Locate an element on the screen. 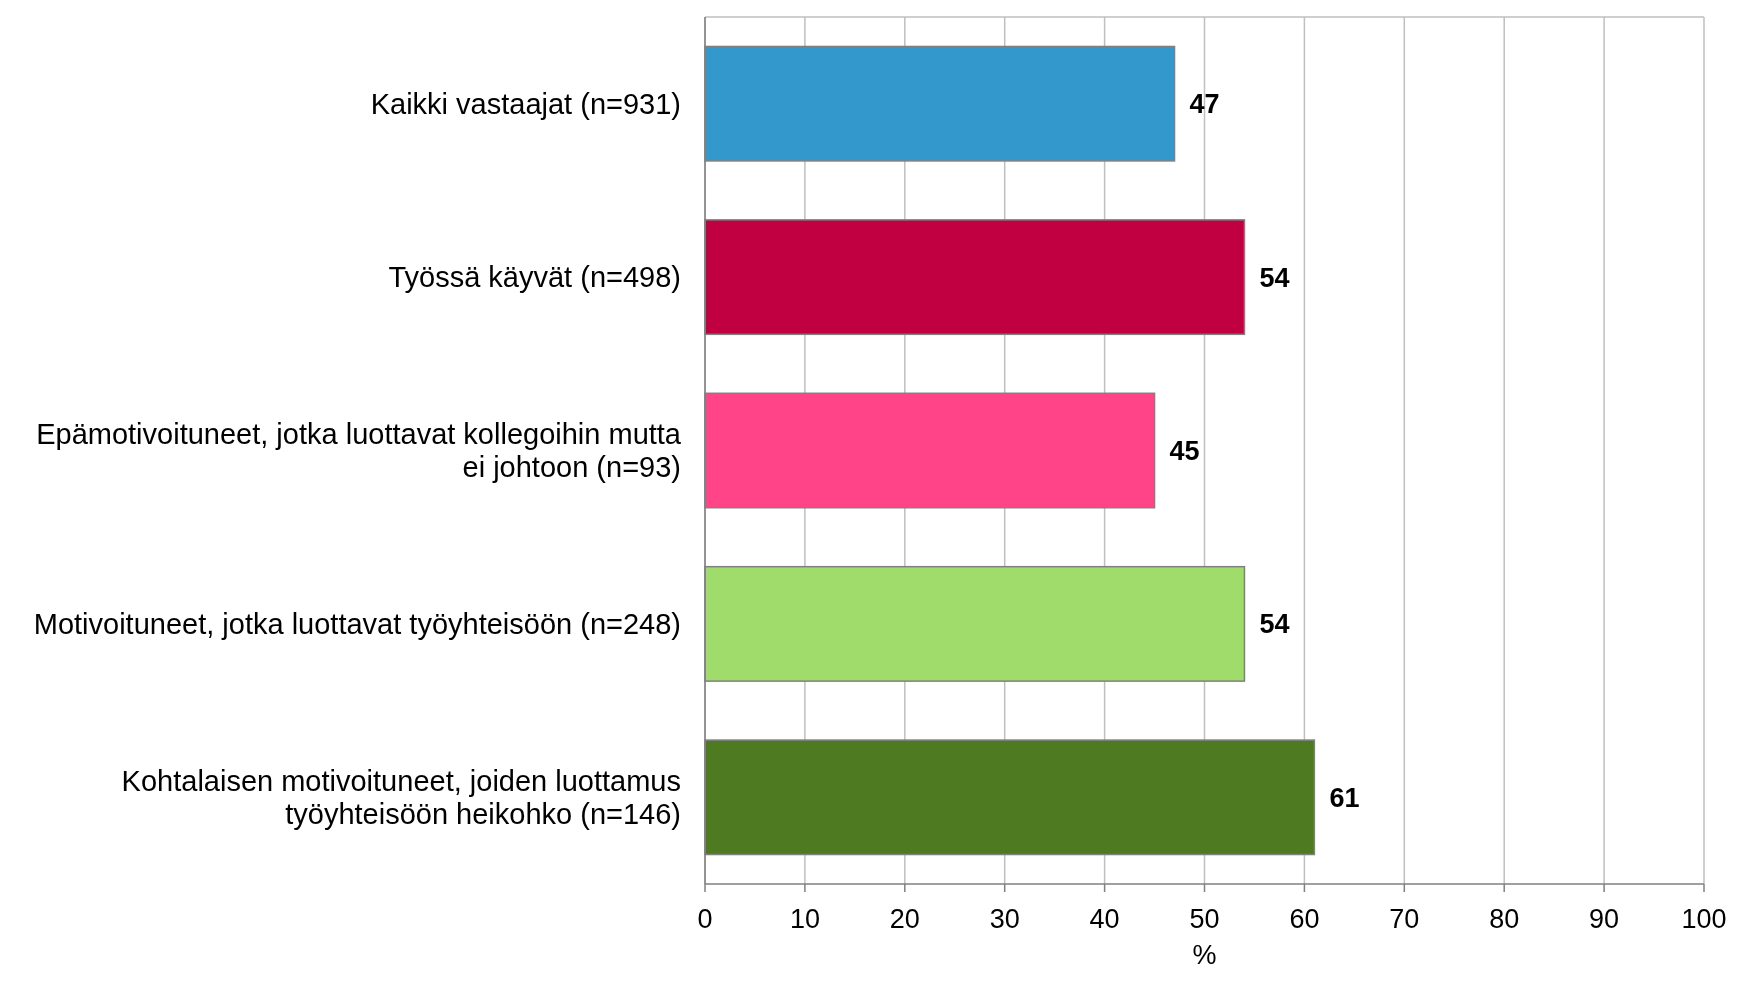 Image resolution: width=1742 pixels, height=985 pixels. x-tick-label: 30 is located at coordinates (1004, 919).